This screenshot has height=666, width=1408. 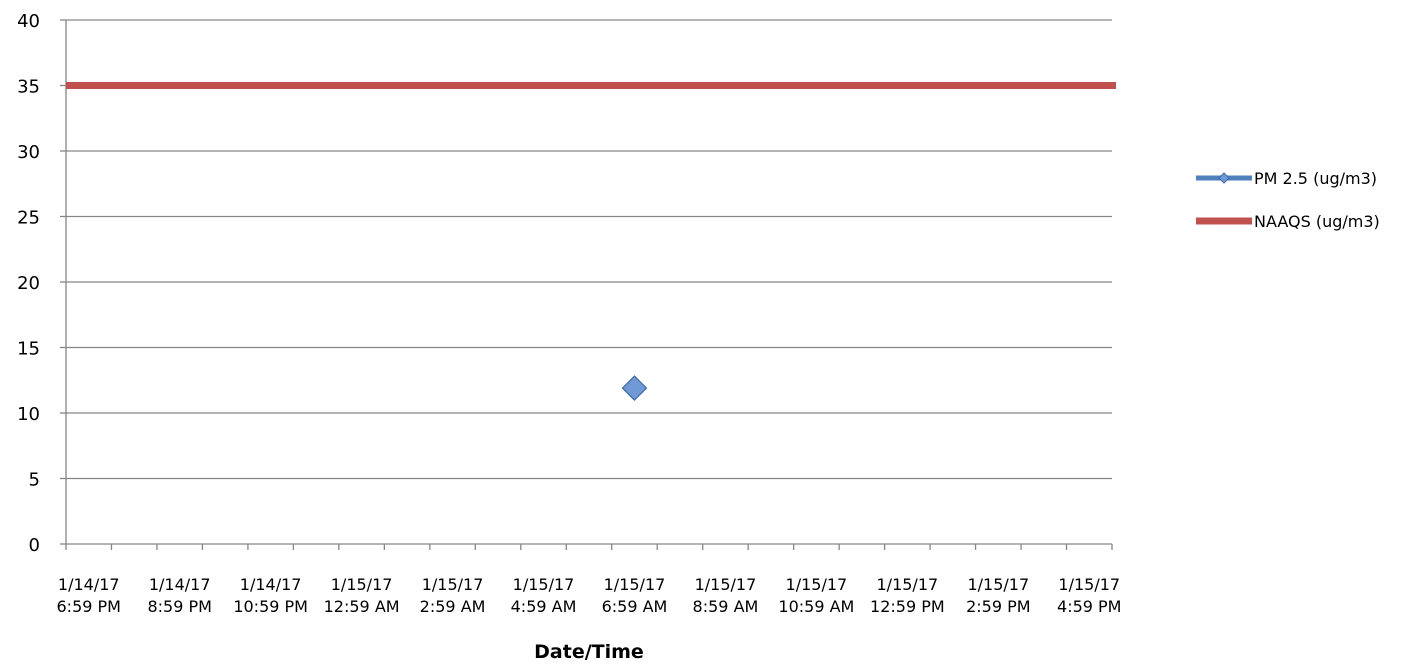 What do you see at coordinates (998, 595) in the screenshot?
I see `x-tick-label: 1/15/17 2:59 PM` at bounding box center [998, 595].